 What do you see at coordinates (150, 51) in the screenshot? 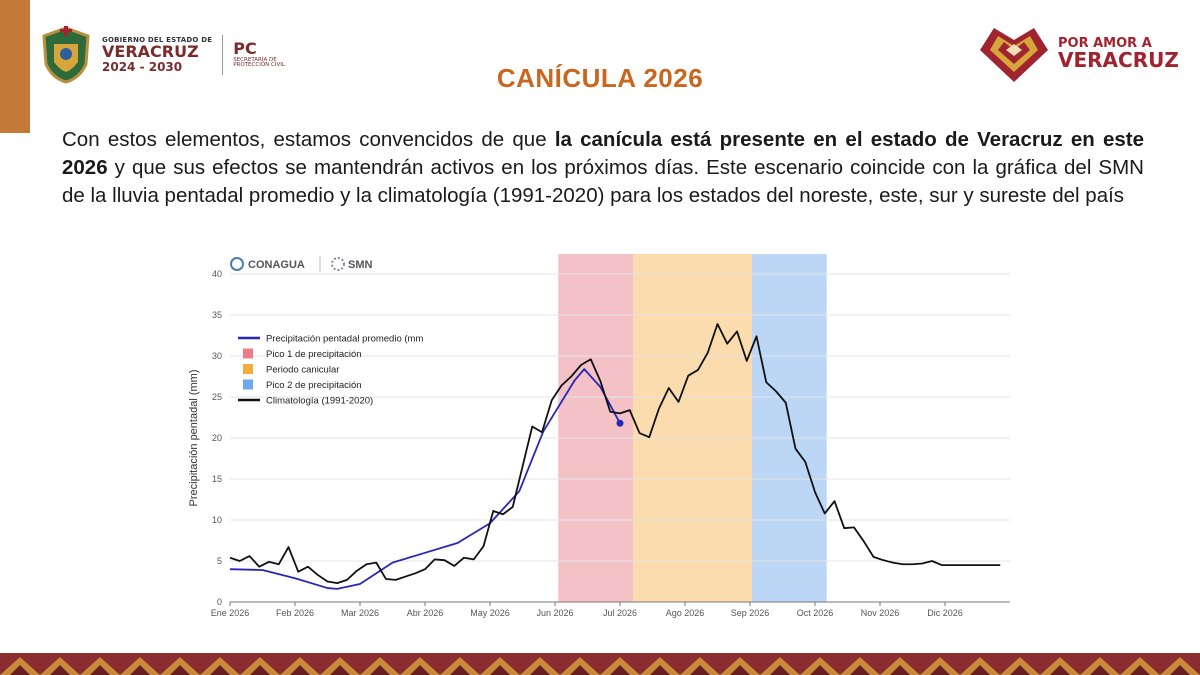
I see `gov-line2: VERACRUZ` at bounding box center [150, 51].